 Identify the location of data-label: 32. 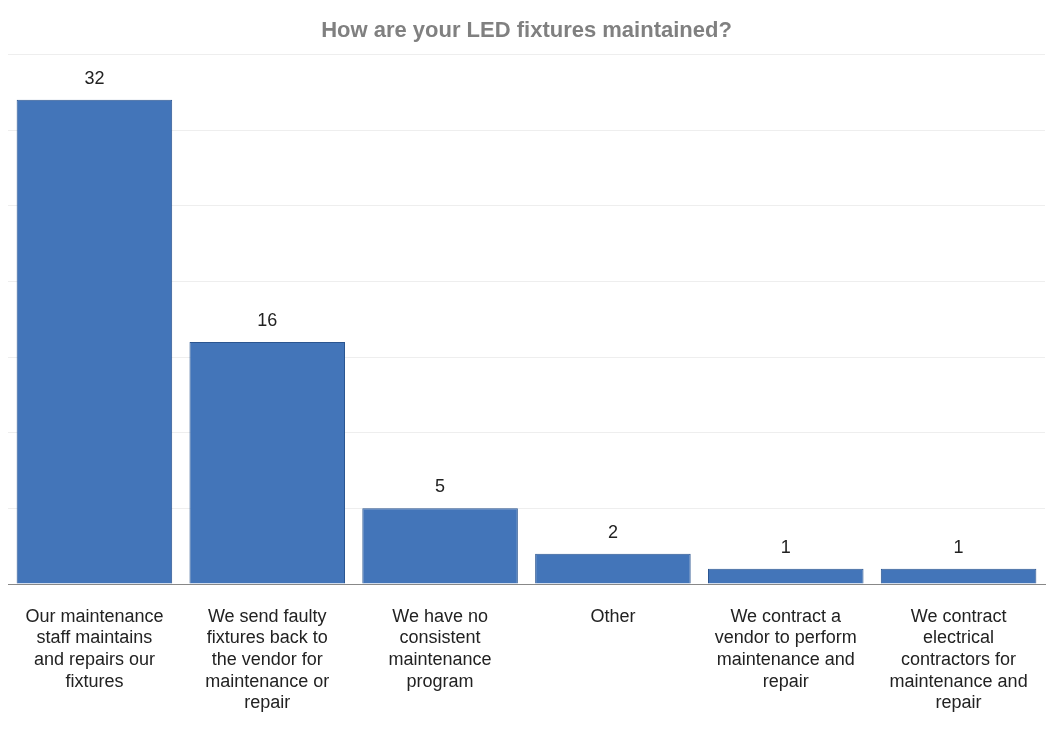
(94, 77).